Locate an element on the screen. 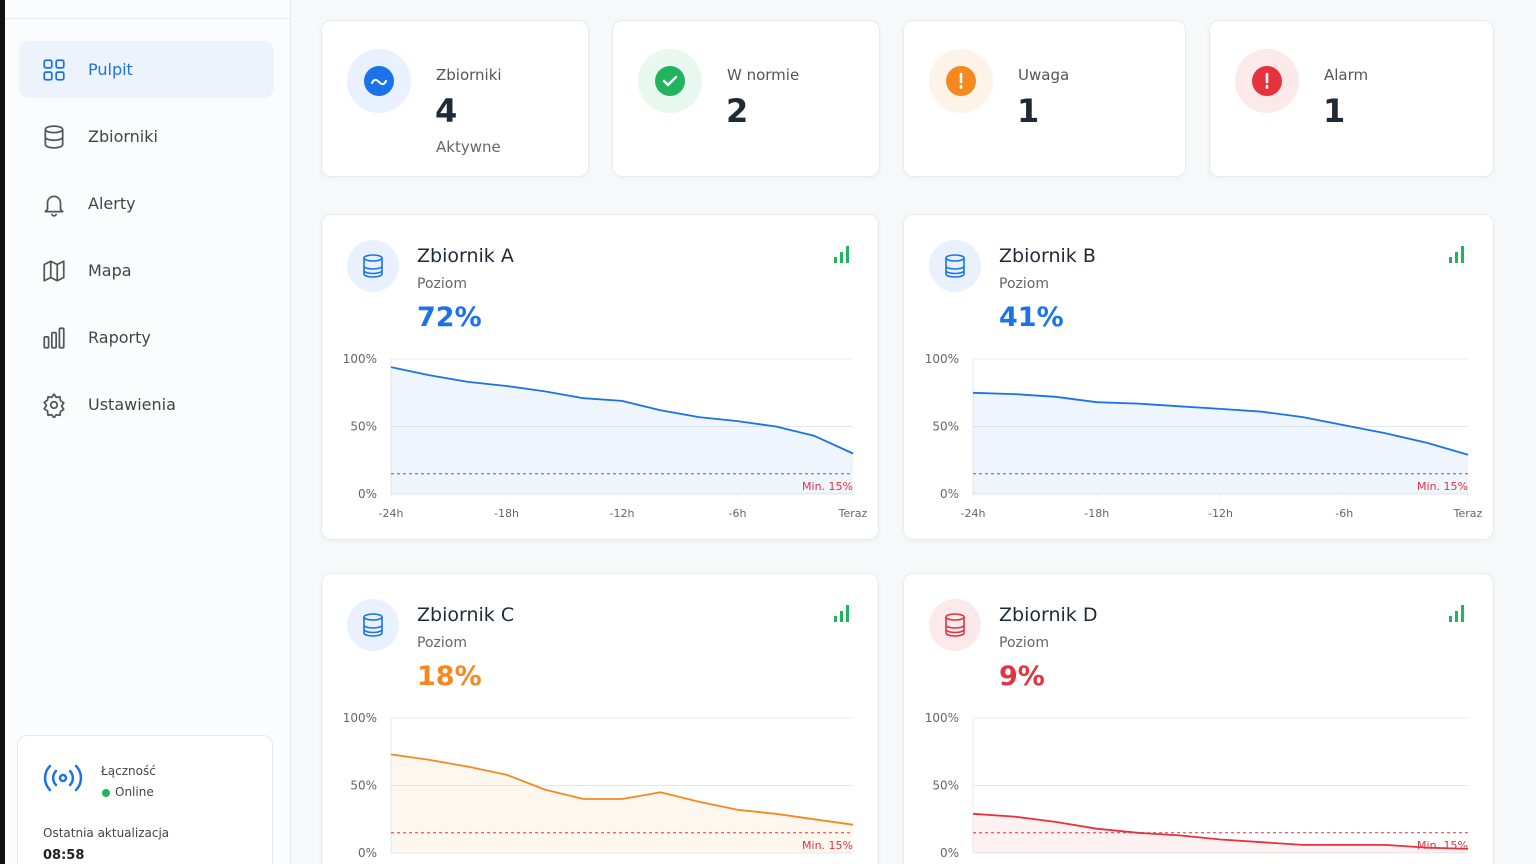  tank-name: Zbiornik D is located at coordinates (1048, 615).